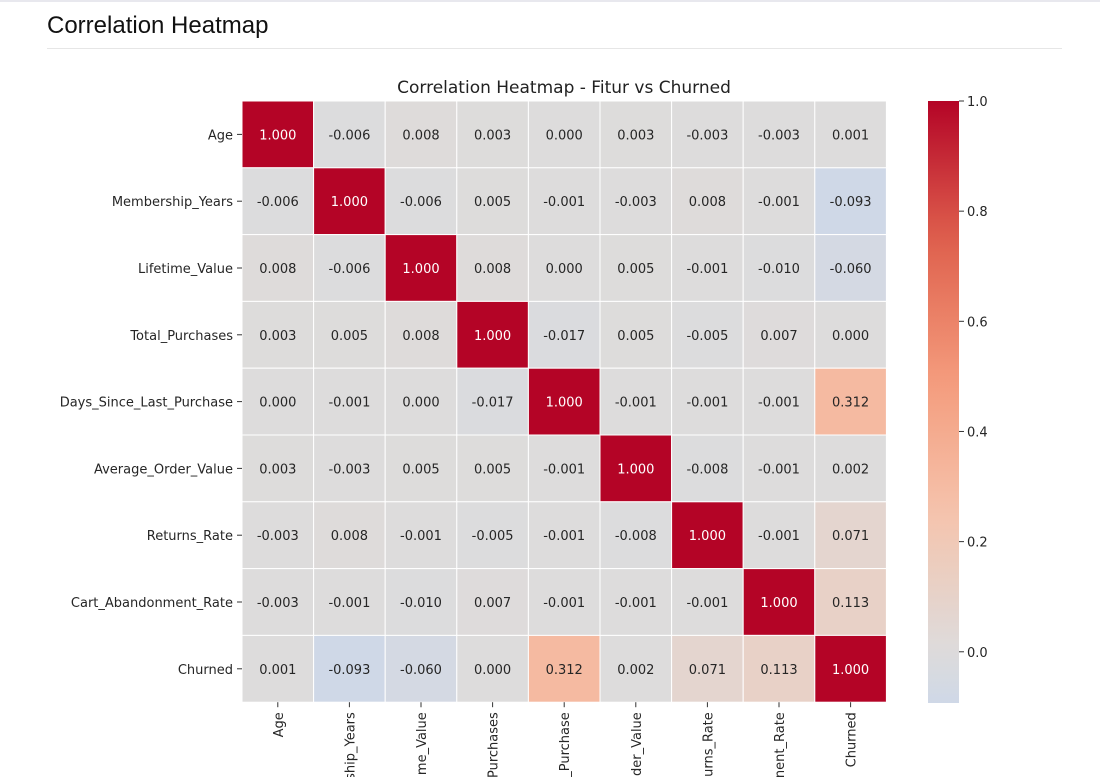 Image resolution: width=1100 pixels, height=777 pixels. Describe the element at coordinates (550, 1) in the screenshot. I see `top-border` at that location.